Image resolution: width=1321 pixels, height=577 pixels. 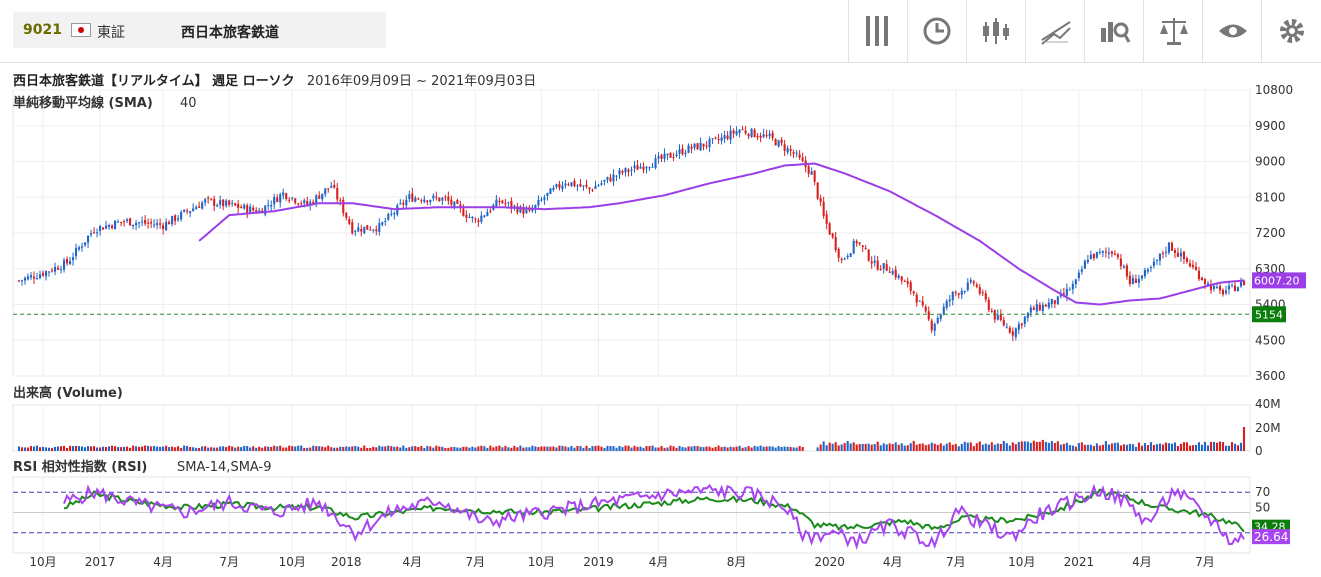 What do you see at coordinates (1054, 31) in the screenshot?
I see `drawing-button` at bounding box center [1054, 31].